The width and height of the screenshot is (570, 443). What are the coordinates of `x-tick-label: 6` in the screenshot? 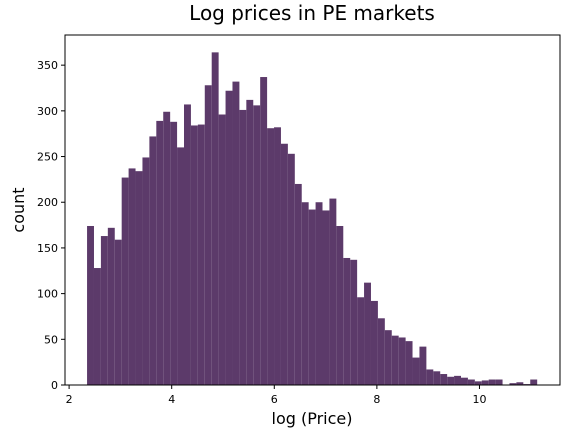 It's located at (274, 399).